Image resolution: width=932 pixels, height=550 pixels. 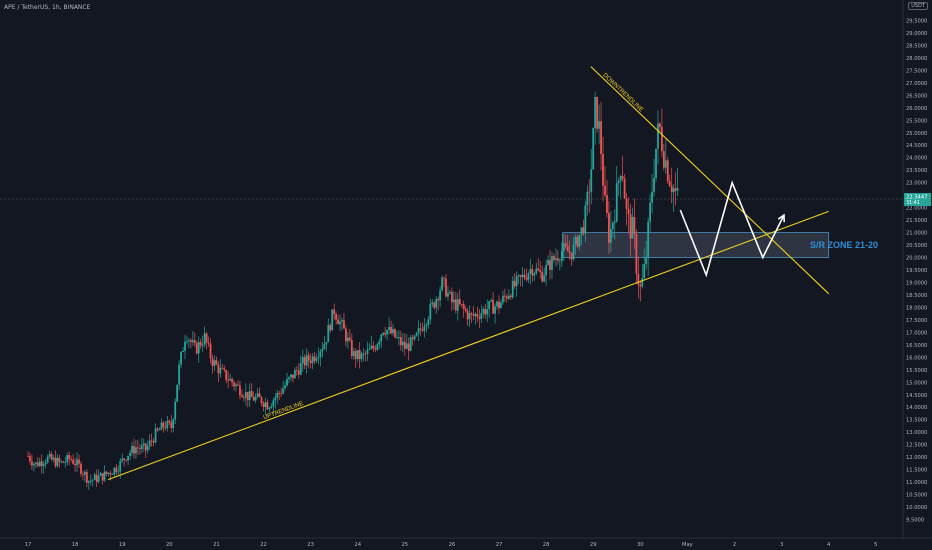 What do you see at coordinates (47, 7) in the screenshot?
I see `symbol-title: APE / TetherUS, 1h, BINANCE` at bounding box center [47, 7].